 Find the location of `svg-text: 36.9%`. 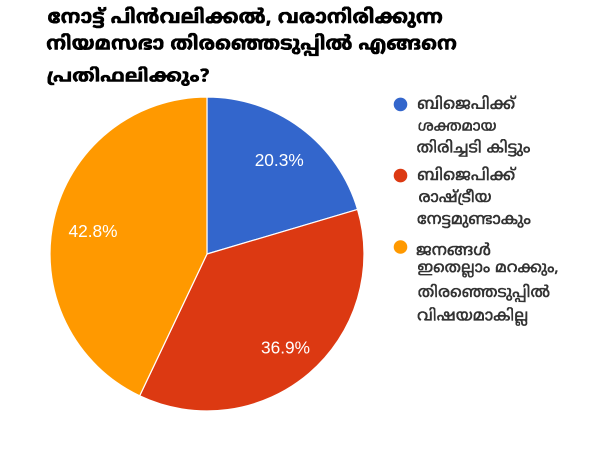

svg-text: 36.9% is located at coordinates (285, 348).